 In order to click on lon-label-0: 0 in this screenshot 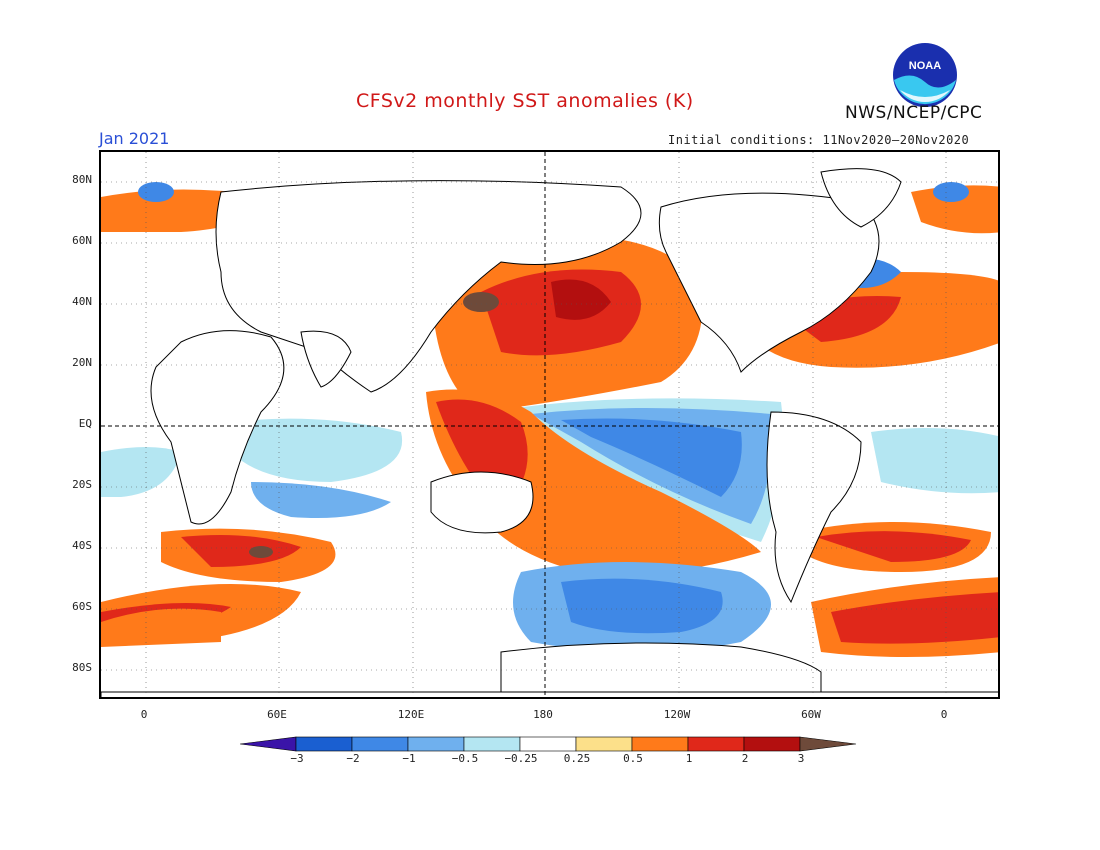, I will do `click(144, 714)`.